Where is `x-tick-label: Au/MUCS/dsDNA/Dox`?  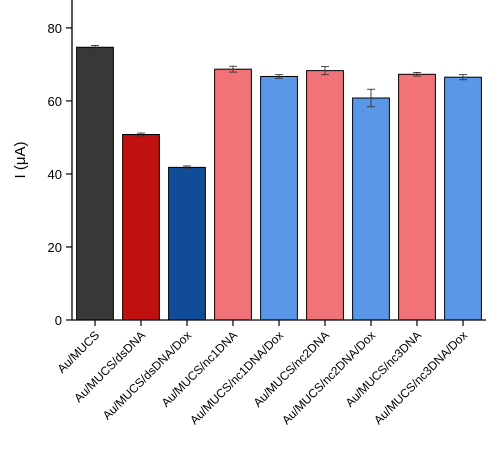 x-tick-label: Au/MUCS/dsDNA/Dox is located at coordinates (147, 375).